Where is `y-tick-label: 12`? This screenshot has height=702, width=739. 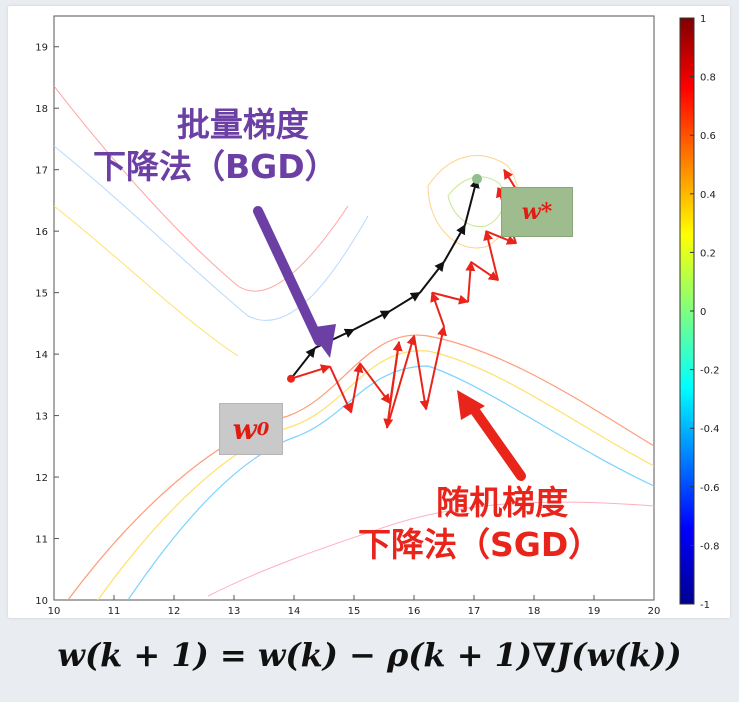
y-tick-label: 12 is located at coordinates (41, 478).